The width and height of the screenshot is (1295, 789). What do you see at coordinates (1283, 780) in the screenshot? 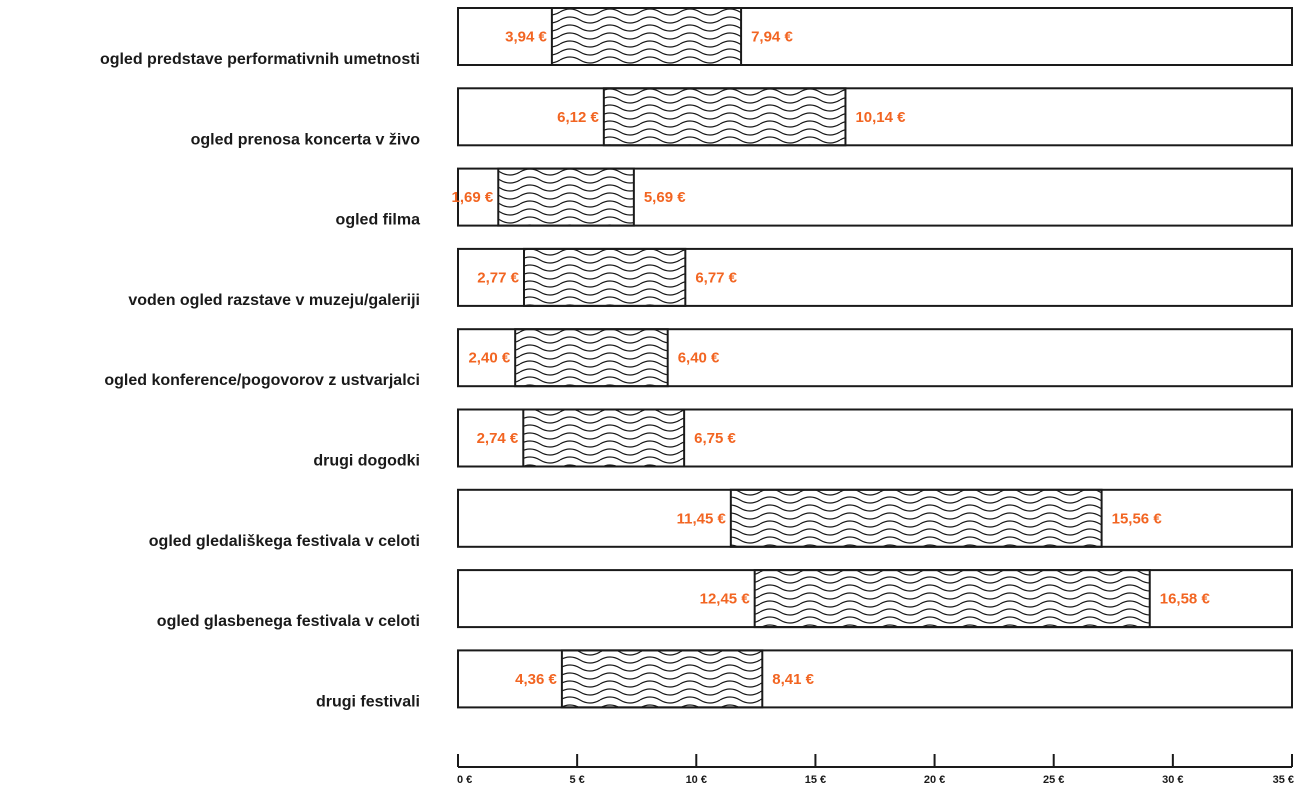
I see `x-tick-label: 35 €` at bounding box center [1283, 780].